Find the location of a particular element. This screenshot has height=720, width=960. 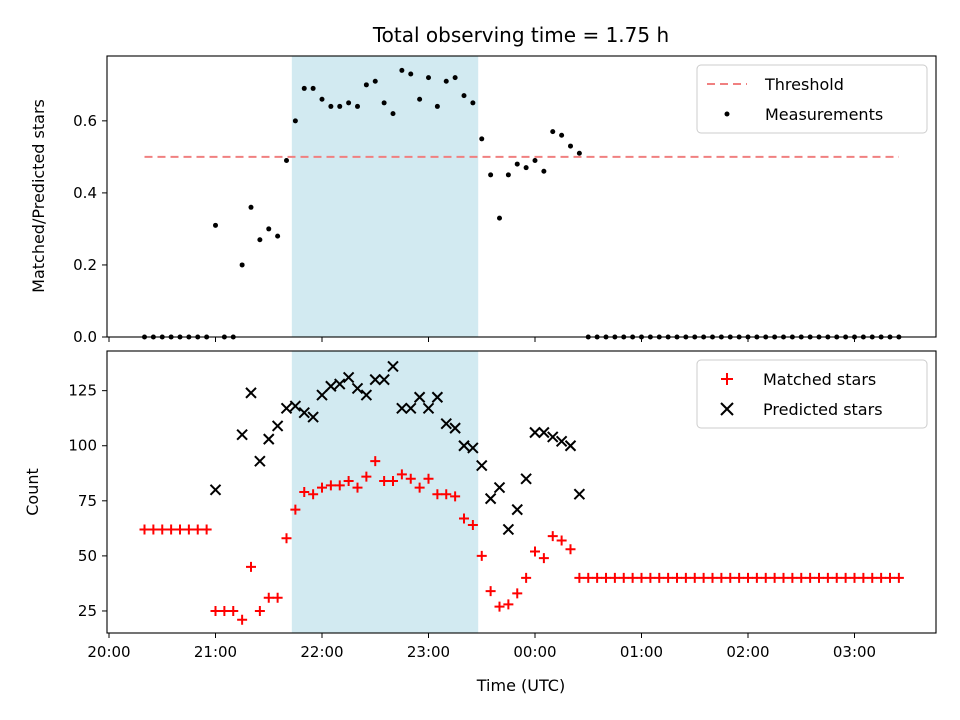

bottom-xtick-label: 03:00 is located at coordinates (854, 652).